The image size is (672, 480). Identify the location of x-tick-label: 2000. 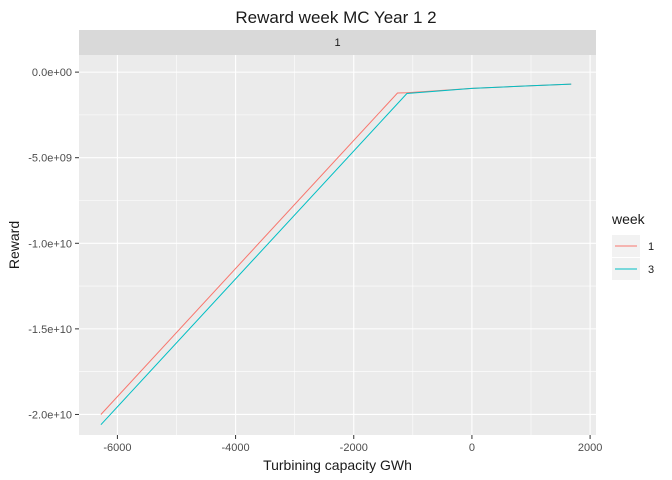
(590, 448).